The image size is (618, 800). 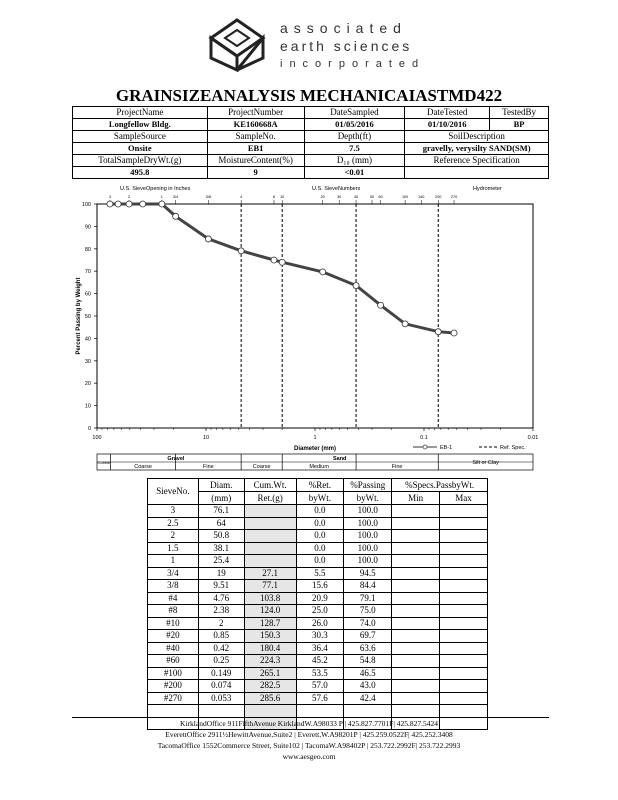 I want to click on diam-cell: 9.51, so click(x=221, y=586).